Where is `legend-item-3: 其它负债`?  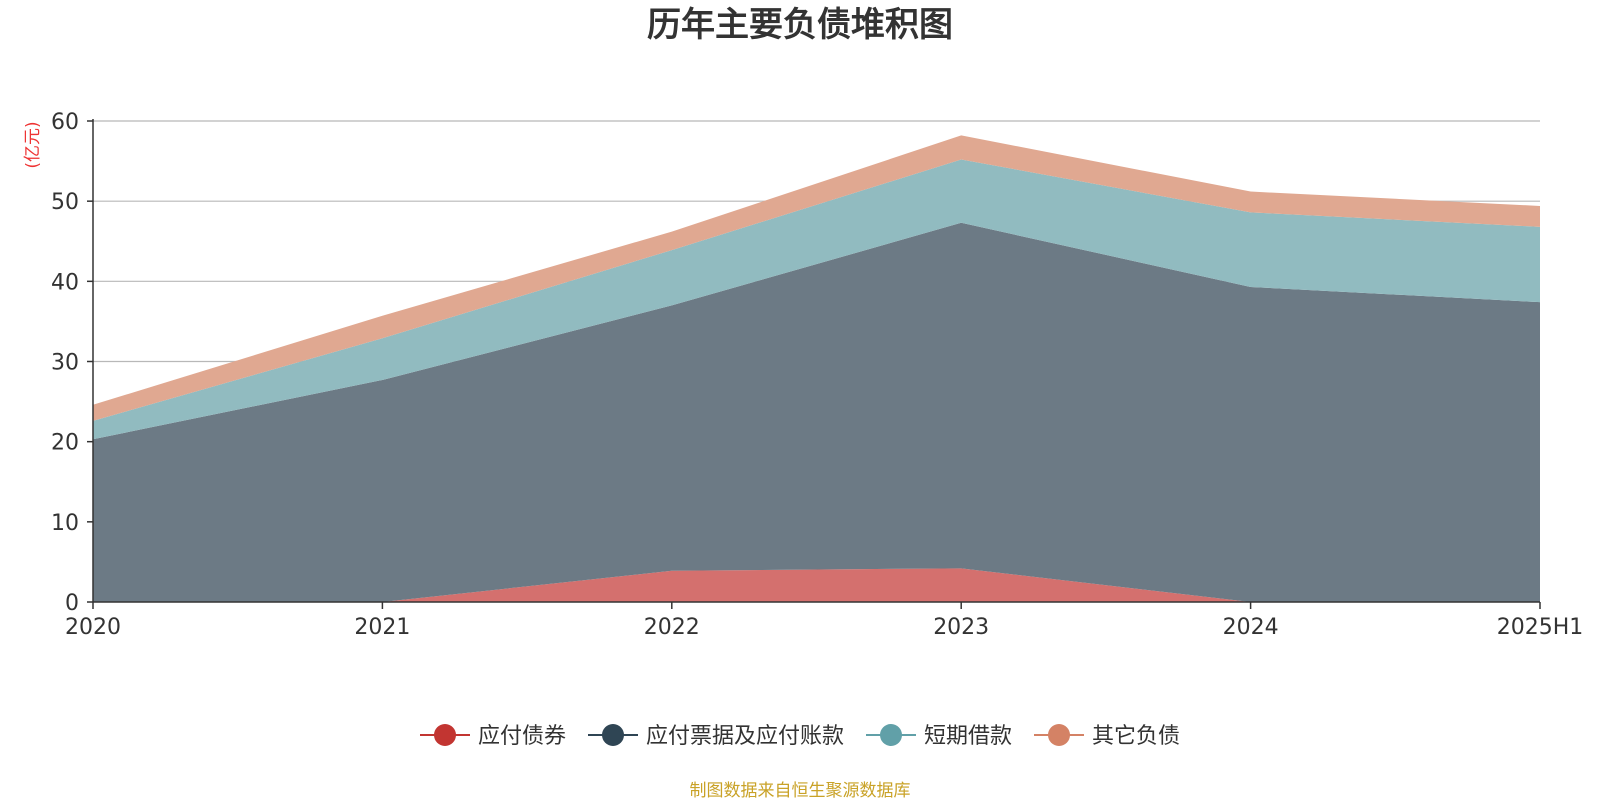
legend-item-3: 其它负债 is located at coordinates (1107, 736).